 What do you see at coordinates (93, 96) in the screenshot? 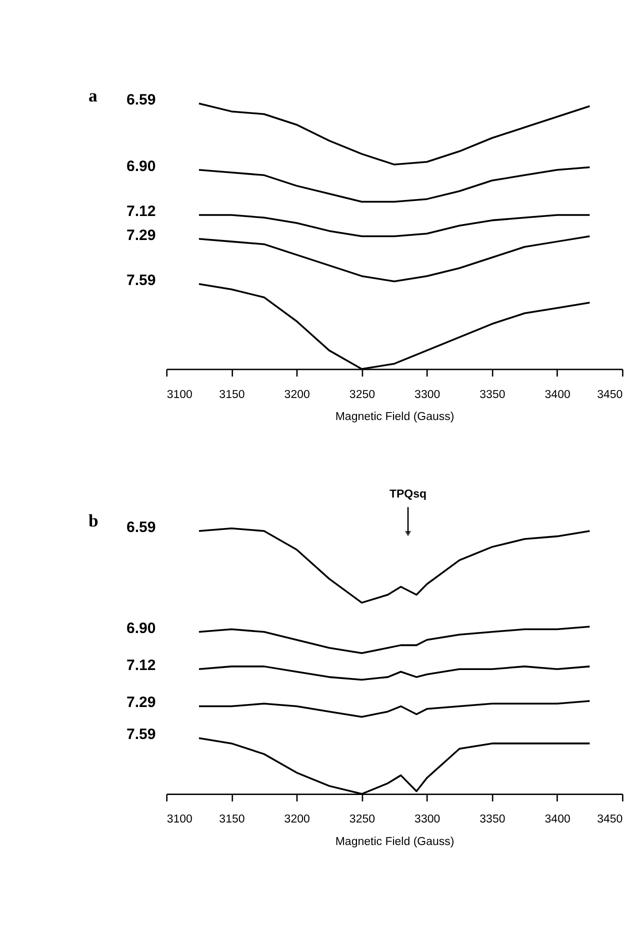
I see `text: a` at bounding box center [93, 96].